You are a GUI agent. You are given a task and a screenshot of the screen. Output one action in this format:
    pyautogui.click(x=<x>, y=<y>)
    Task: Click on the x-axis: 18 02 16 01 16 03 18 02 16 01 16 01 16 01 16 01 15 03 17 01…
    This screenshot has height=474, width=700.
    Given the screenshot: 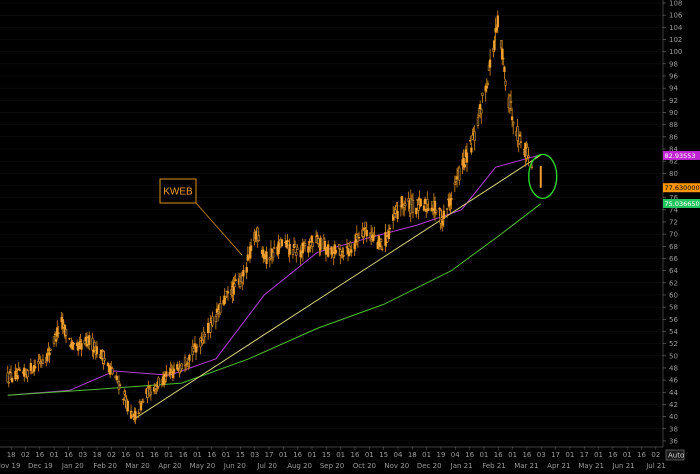 What is the action you would take?
    pyautogui.click(x=333, y=458)
    